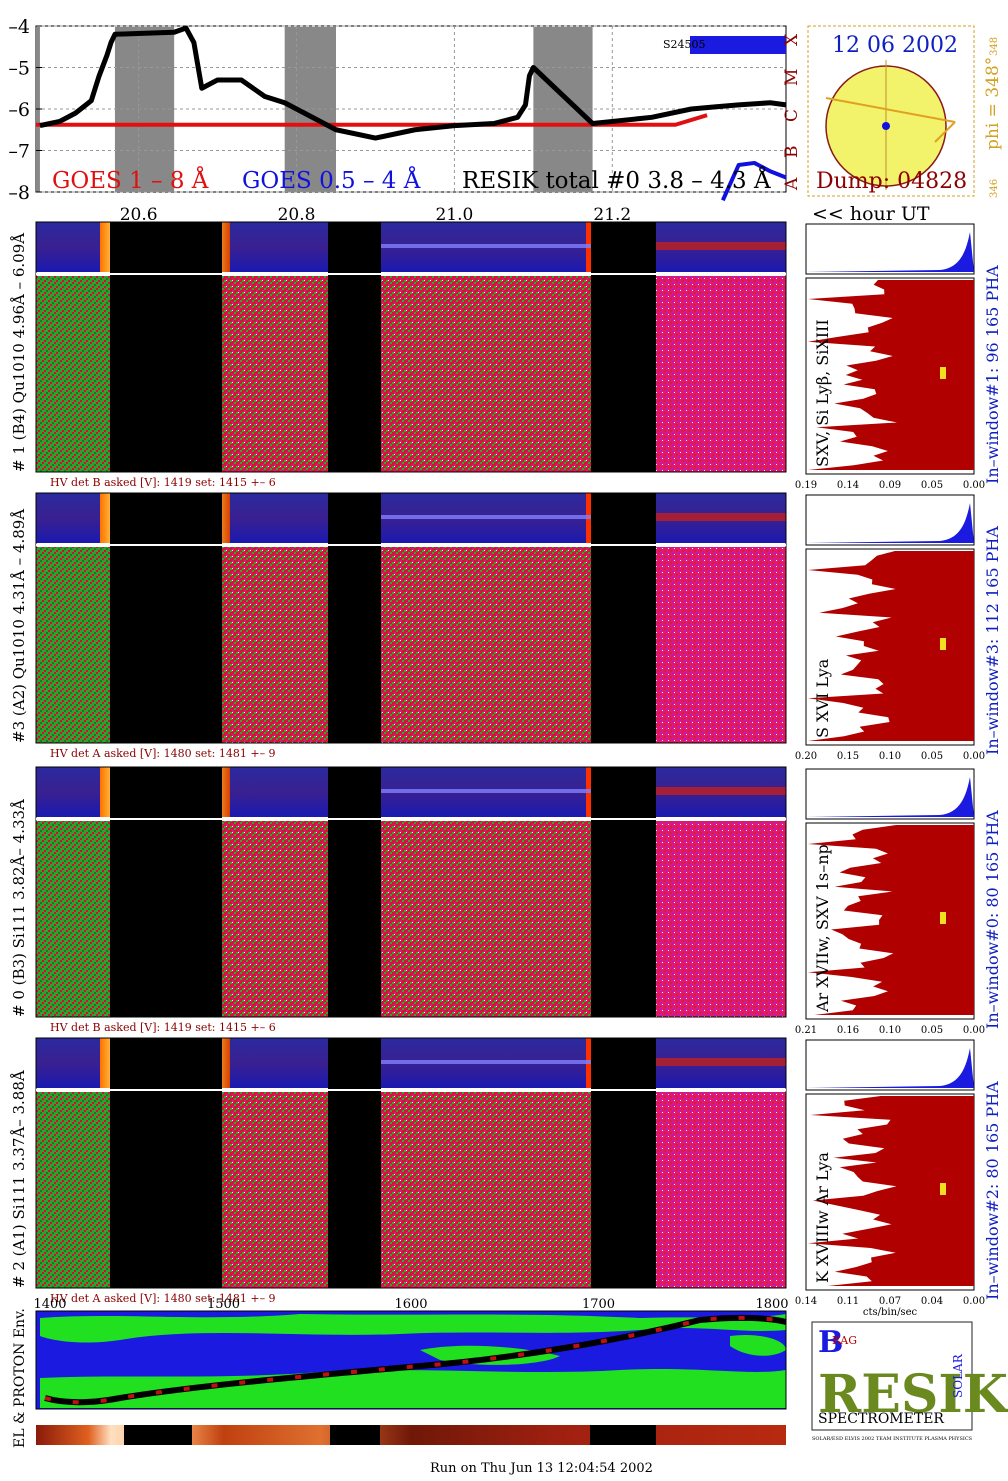 Image resolution: width=1008 pixels, height=1481 pixels. I want to click on lightcurve-y-ticks: –4 –5 –6 –7 –8, so click(25, 110).